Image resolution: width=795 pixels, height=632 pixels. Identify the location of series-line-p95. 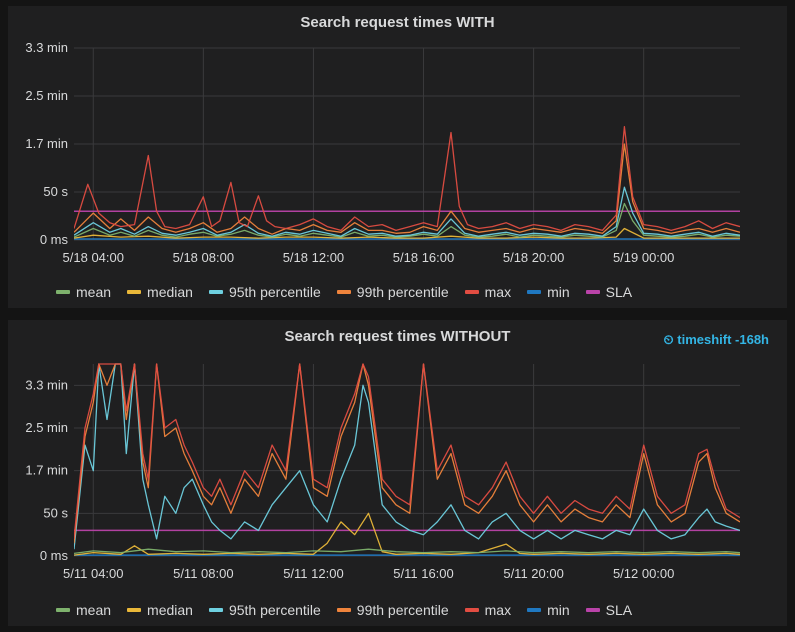
(407, 211).